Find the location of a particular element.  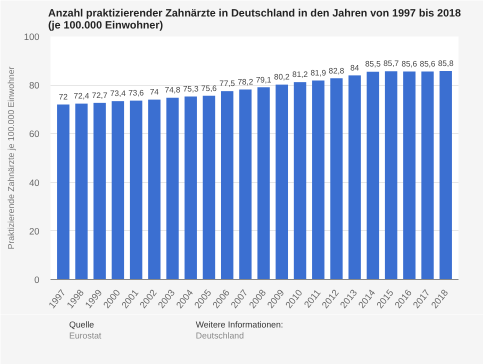

data-label: 78,2 is located at coordinates (246, 81).